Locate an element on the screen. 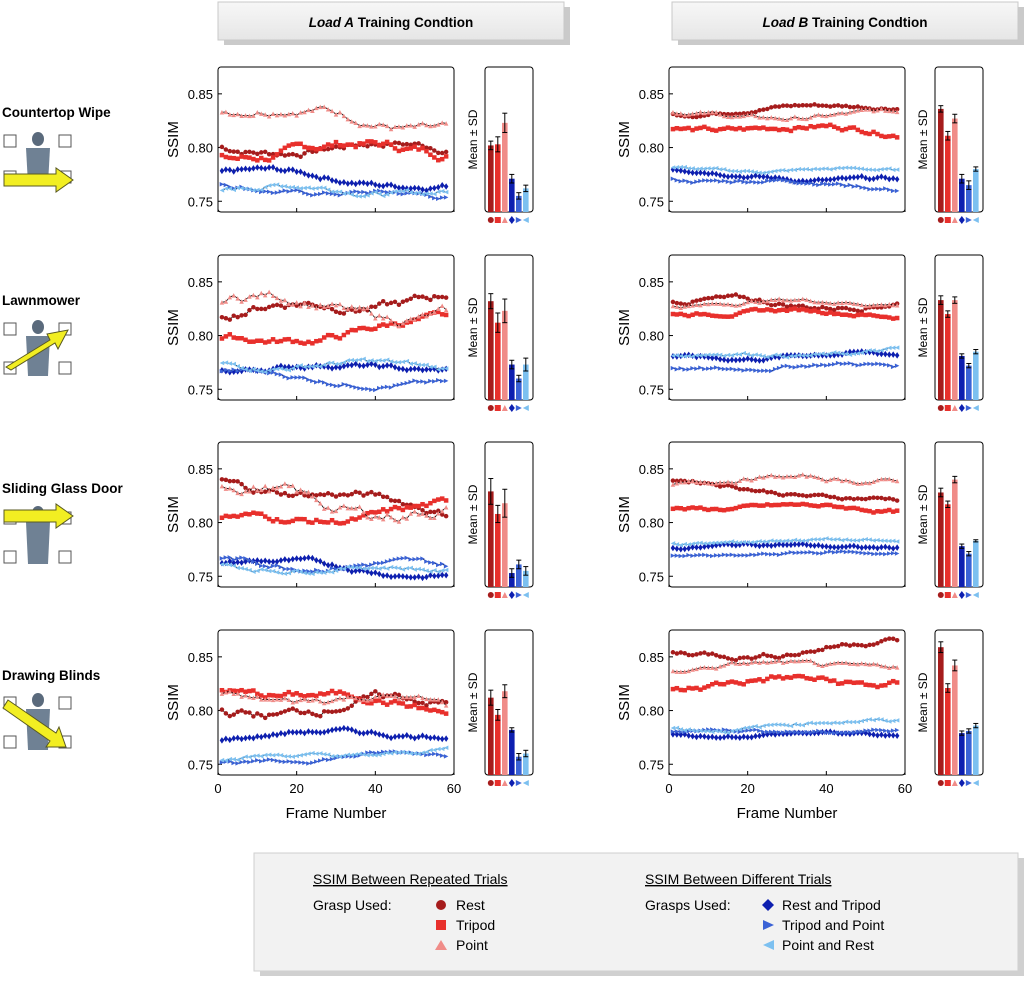  load-b-sliding-glass-door-line-point-and-rest-point is located at coordinates (783, 541).